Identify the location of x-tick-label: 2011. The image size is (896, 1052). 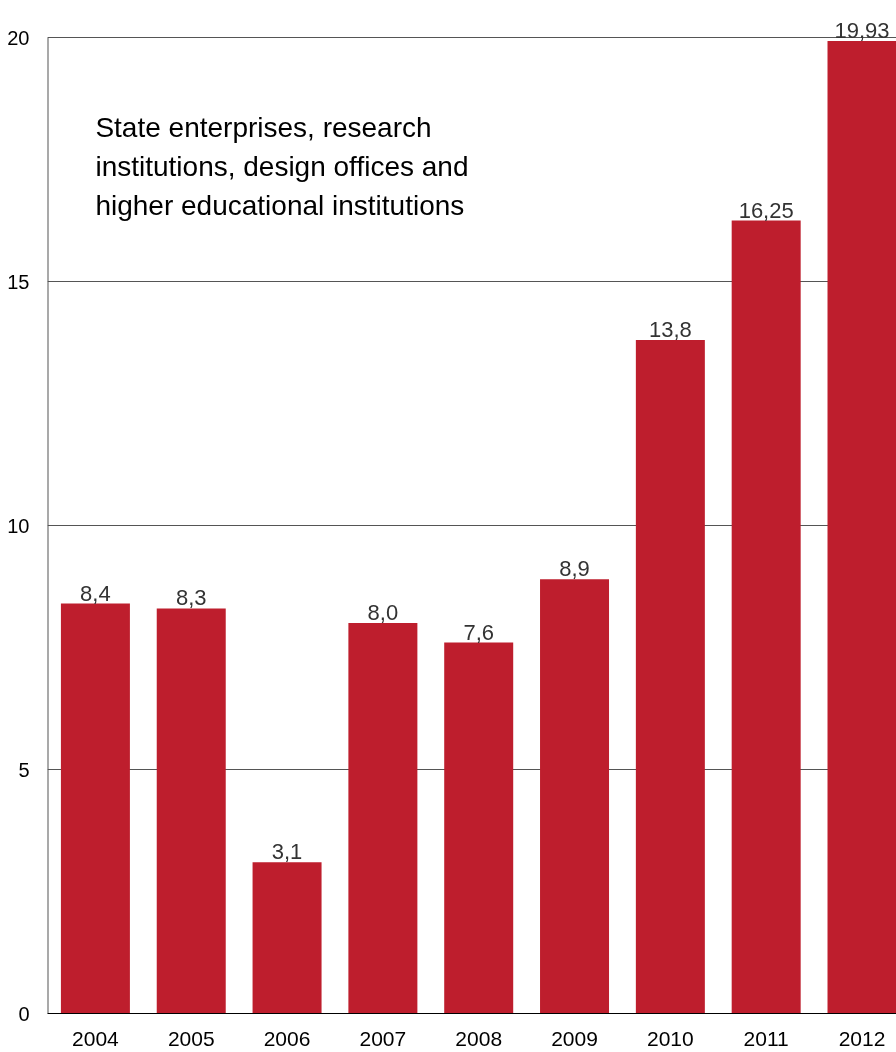
(766, 1038).